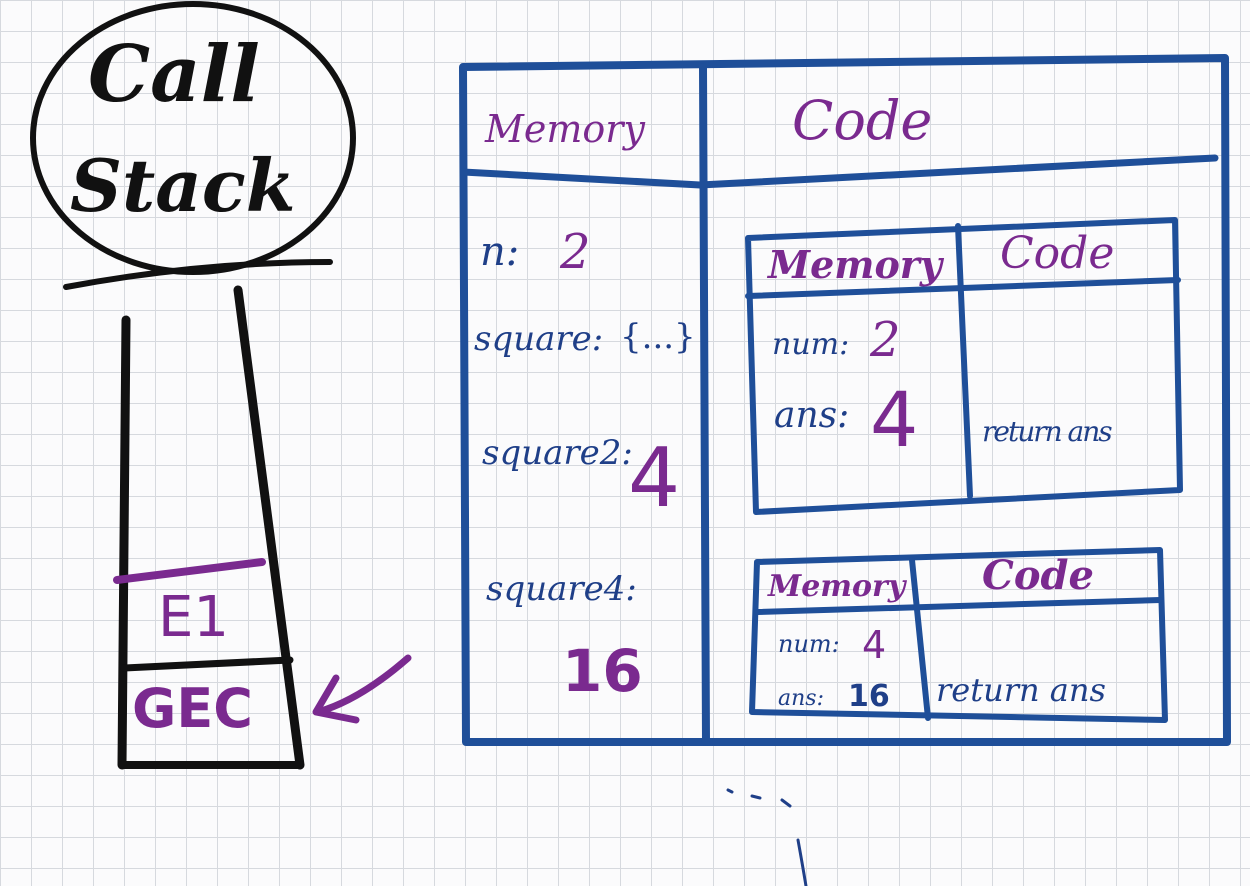 This screenshot has height=886, width=1250. Describe the element at coordinates (575, 252) in the screenshot. I see `gec-memory-n-value: 2` at that location.